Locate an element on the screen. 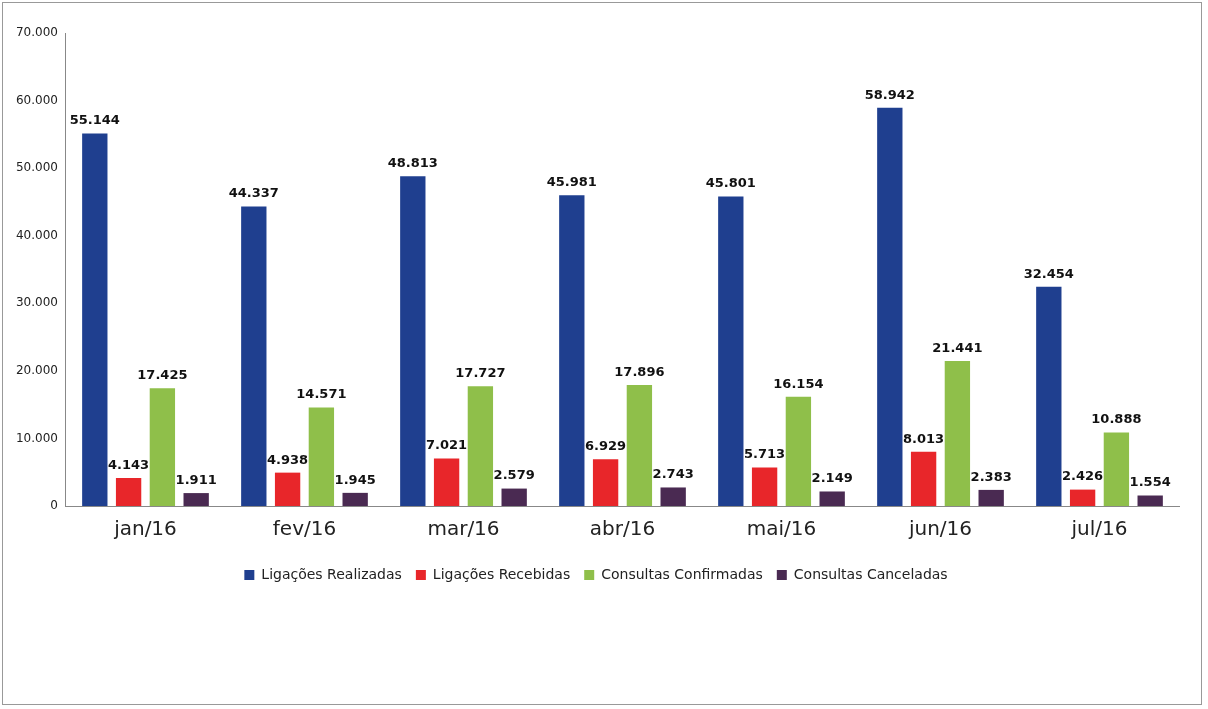 This screenshot has width=1208, height=709. data-label: 5.713 is located at coordinates (765, 454).